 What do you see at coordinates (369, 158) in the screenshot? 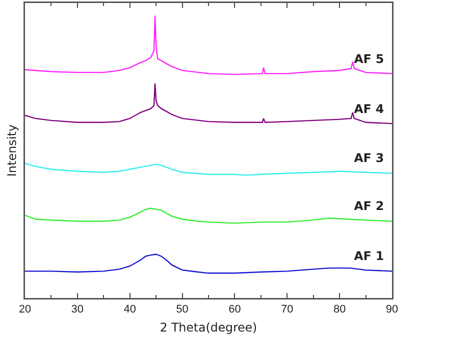
I see `series-label: AF 3` at bounding box center [369, 158].